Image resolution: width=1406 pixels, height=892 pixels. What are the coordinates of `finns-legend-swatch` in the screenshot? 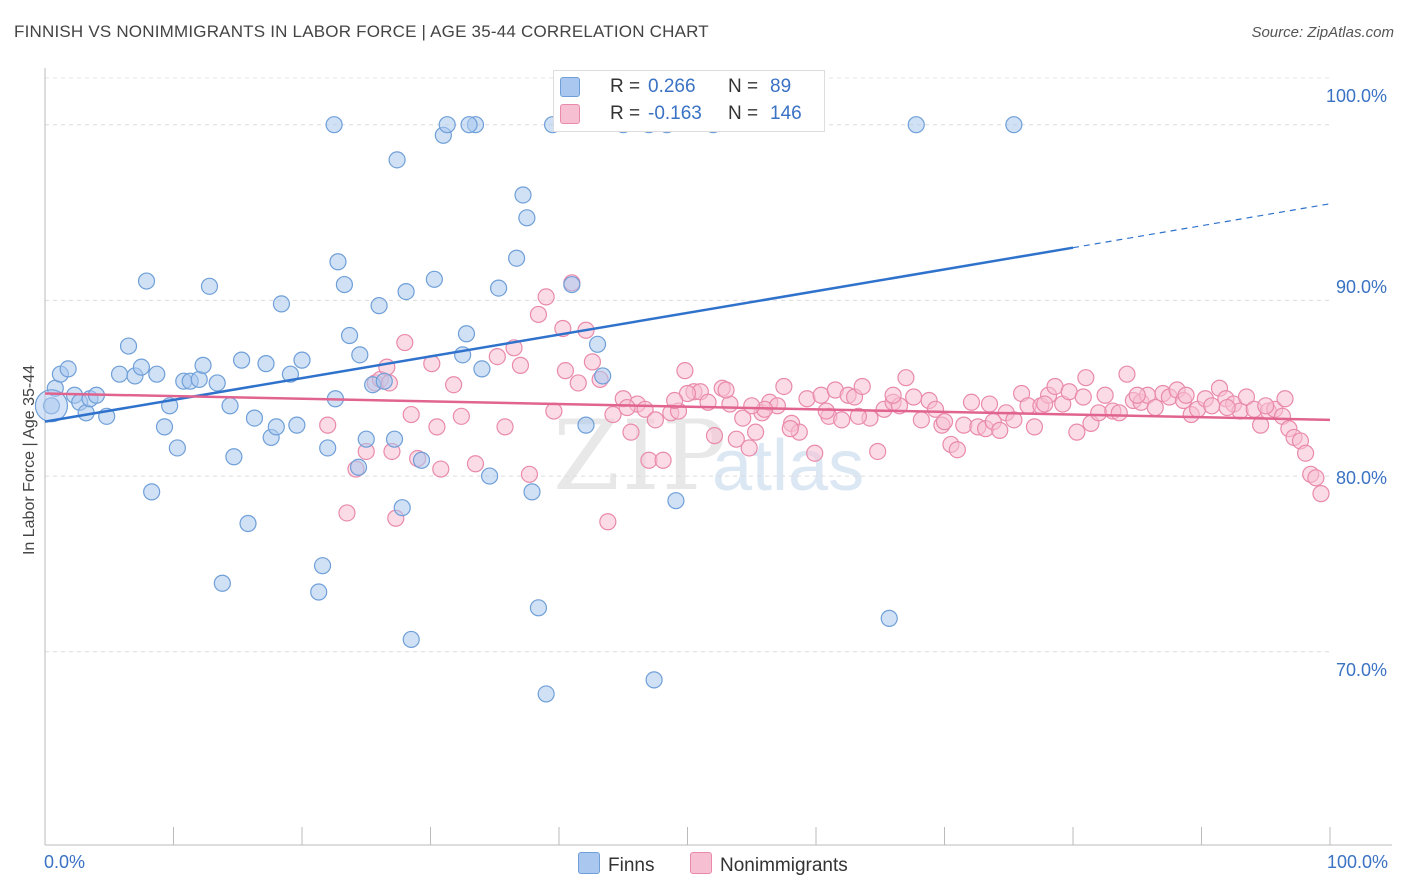 It's located at (589, 863).